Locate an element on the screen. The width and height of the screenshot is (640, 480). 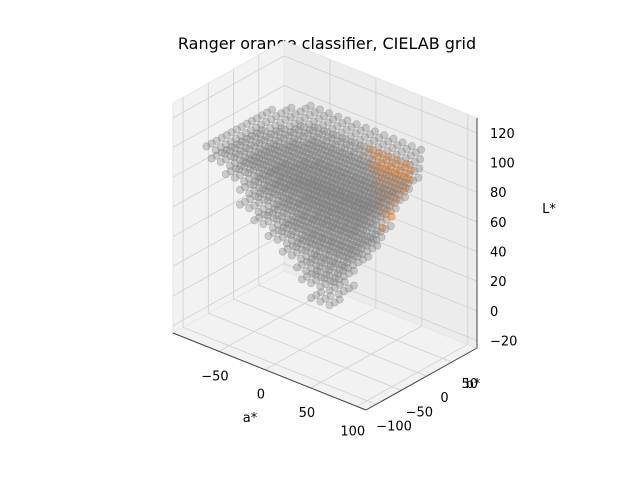
z-tick-label: 80 is located at coordinates (498, 193).